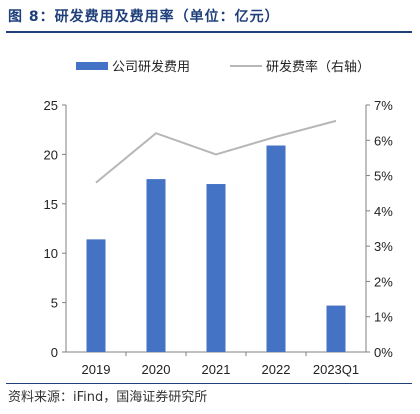  What do you see at coordinates (156, 369) in the screenshot?
I see `x-tick-label: 2020` at bounding box center [156, 369].